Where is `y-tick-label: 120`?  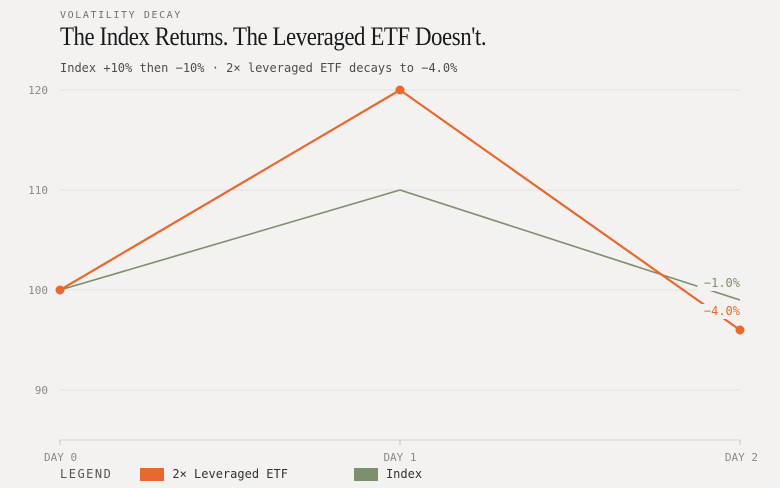 y-tick-label: 120 is located at coordinates (38, 90).